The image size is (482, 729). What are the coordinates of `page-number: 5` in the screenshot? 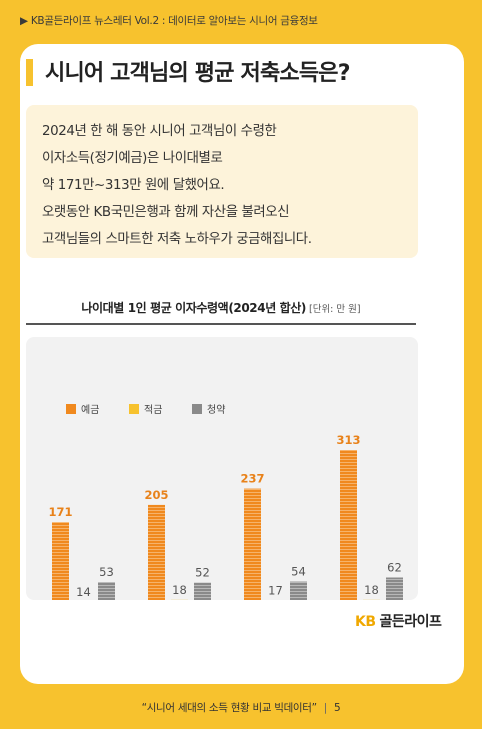 It's located at (337, 708).